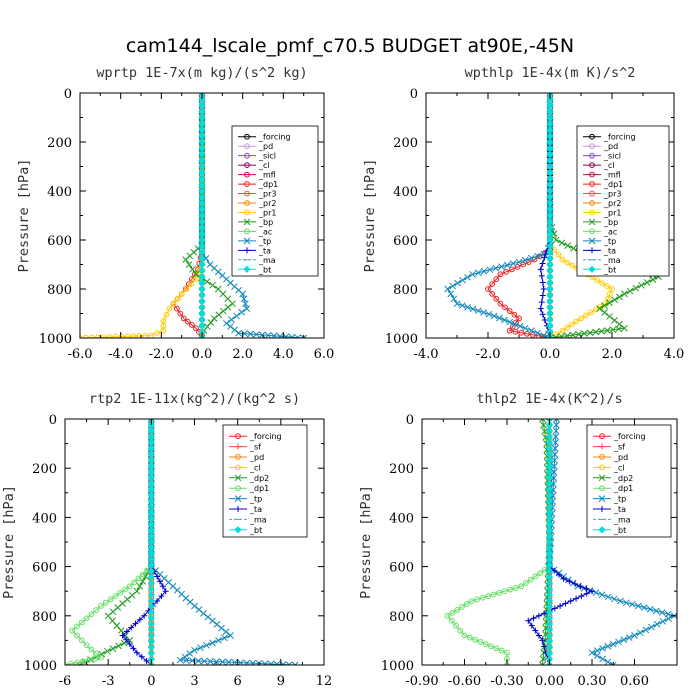 The width and height of the screenshot is (700, 700). I want to click on legend-label: _sicl, so click(267, 156).